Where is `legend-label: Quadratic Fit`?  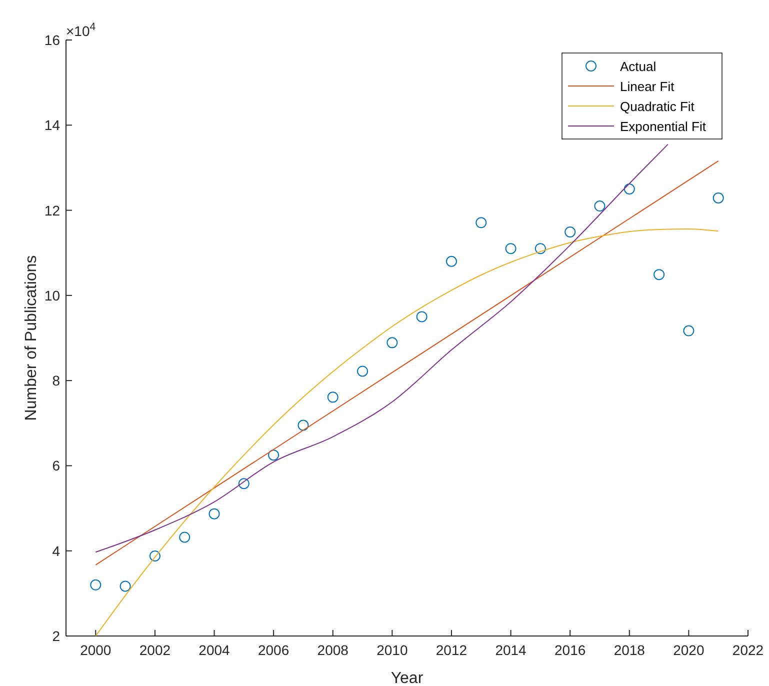
legend-label: Quadratic Fit is located at coordinates (657, 106).